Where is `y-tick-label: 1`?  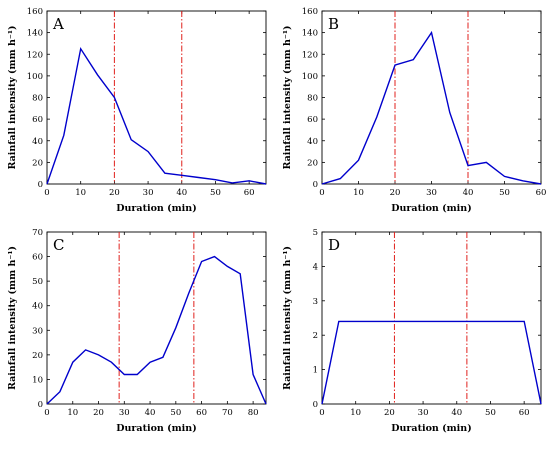 y-tick-label: 1 is located at coordinates (315, 371).